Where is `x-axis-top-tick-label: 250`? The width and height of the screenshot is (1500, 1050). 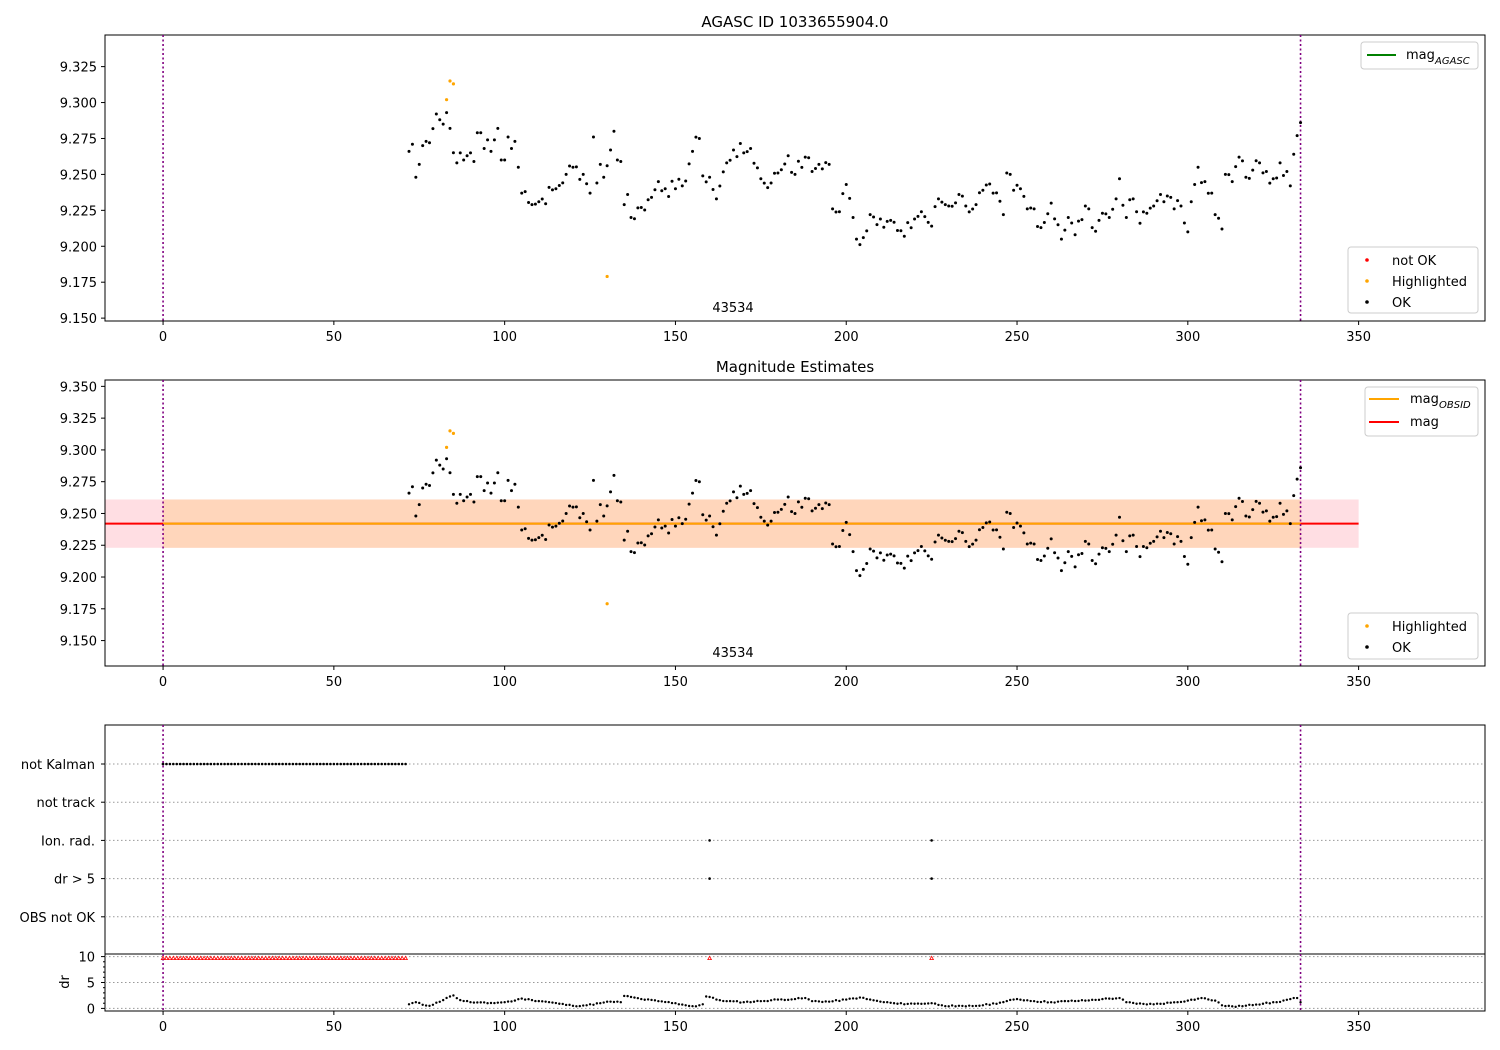
x-axis-top-tick-label: 250 is located at coordinates (1017, 337).